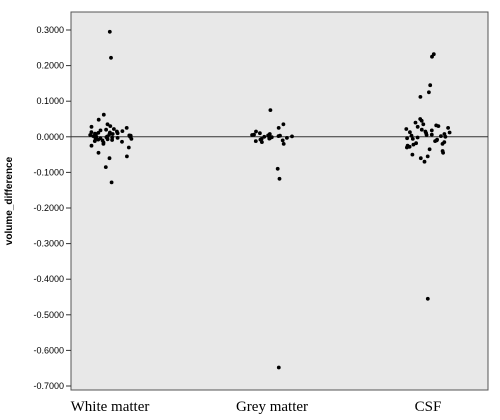 This screenshot has height=420, width=500. What do you see at coordinates (48, 315) in the screenshot?
I see `y-tick-label: -0.5000` at bounding box center [48, 315].